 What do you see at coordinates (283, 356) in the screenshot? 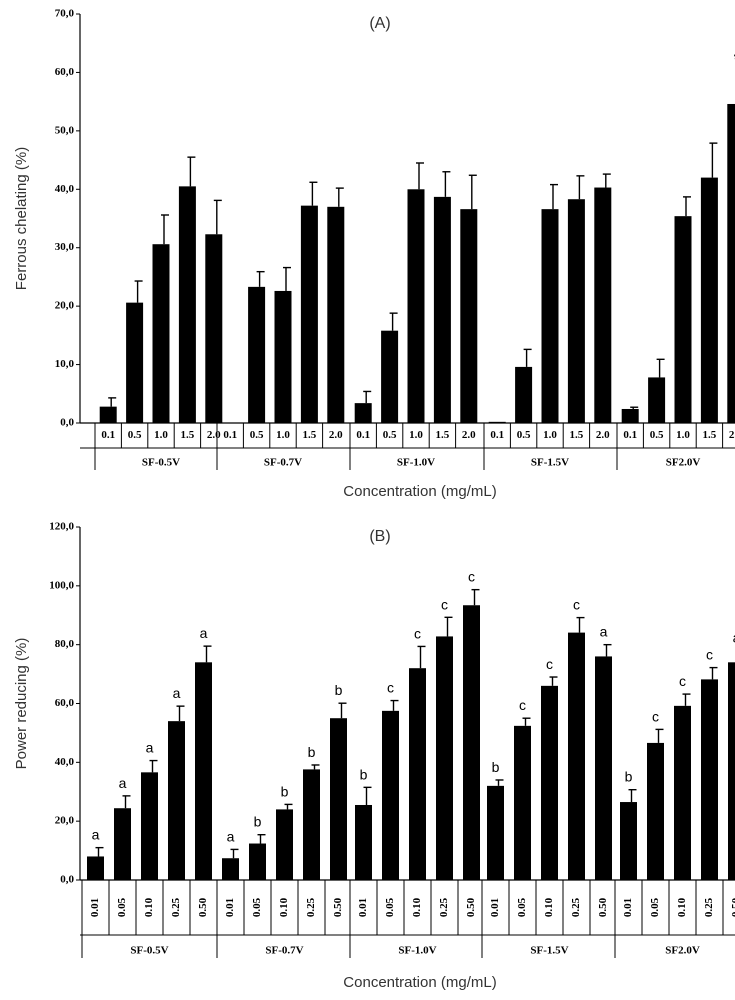
I see `bar-a-SF-0.7V-1.0` at bounding box center [283, 356].